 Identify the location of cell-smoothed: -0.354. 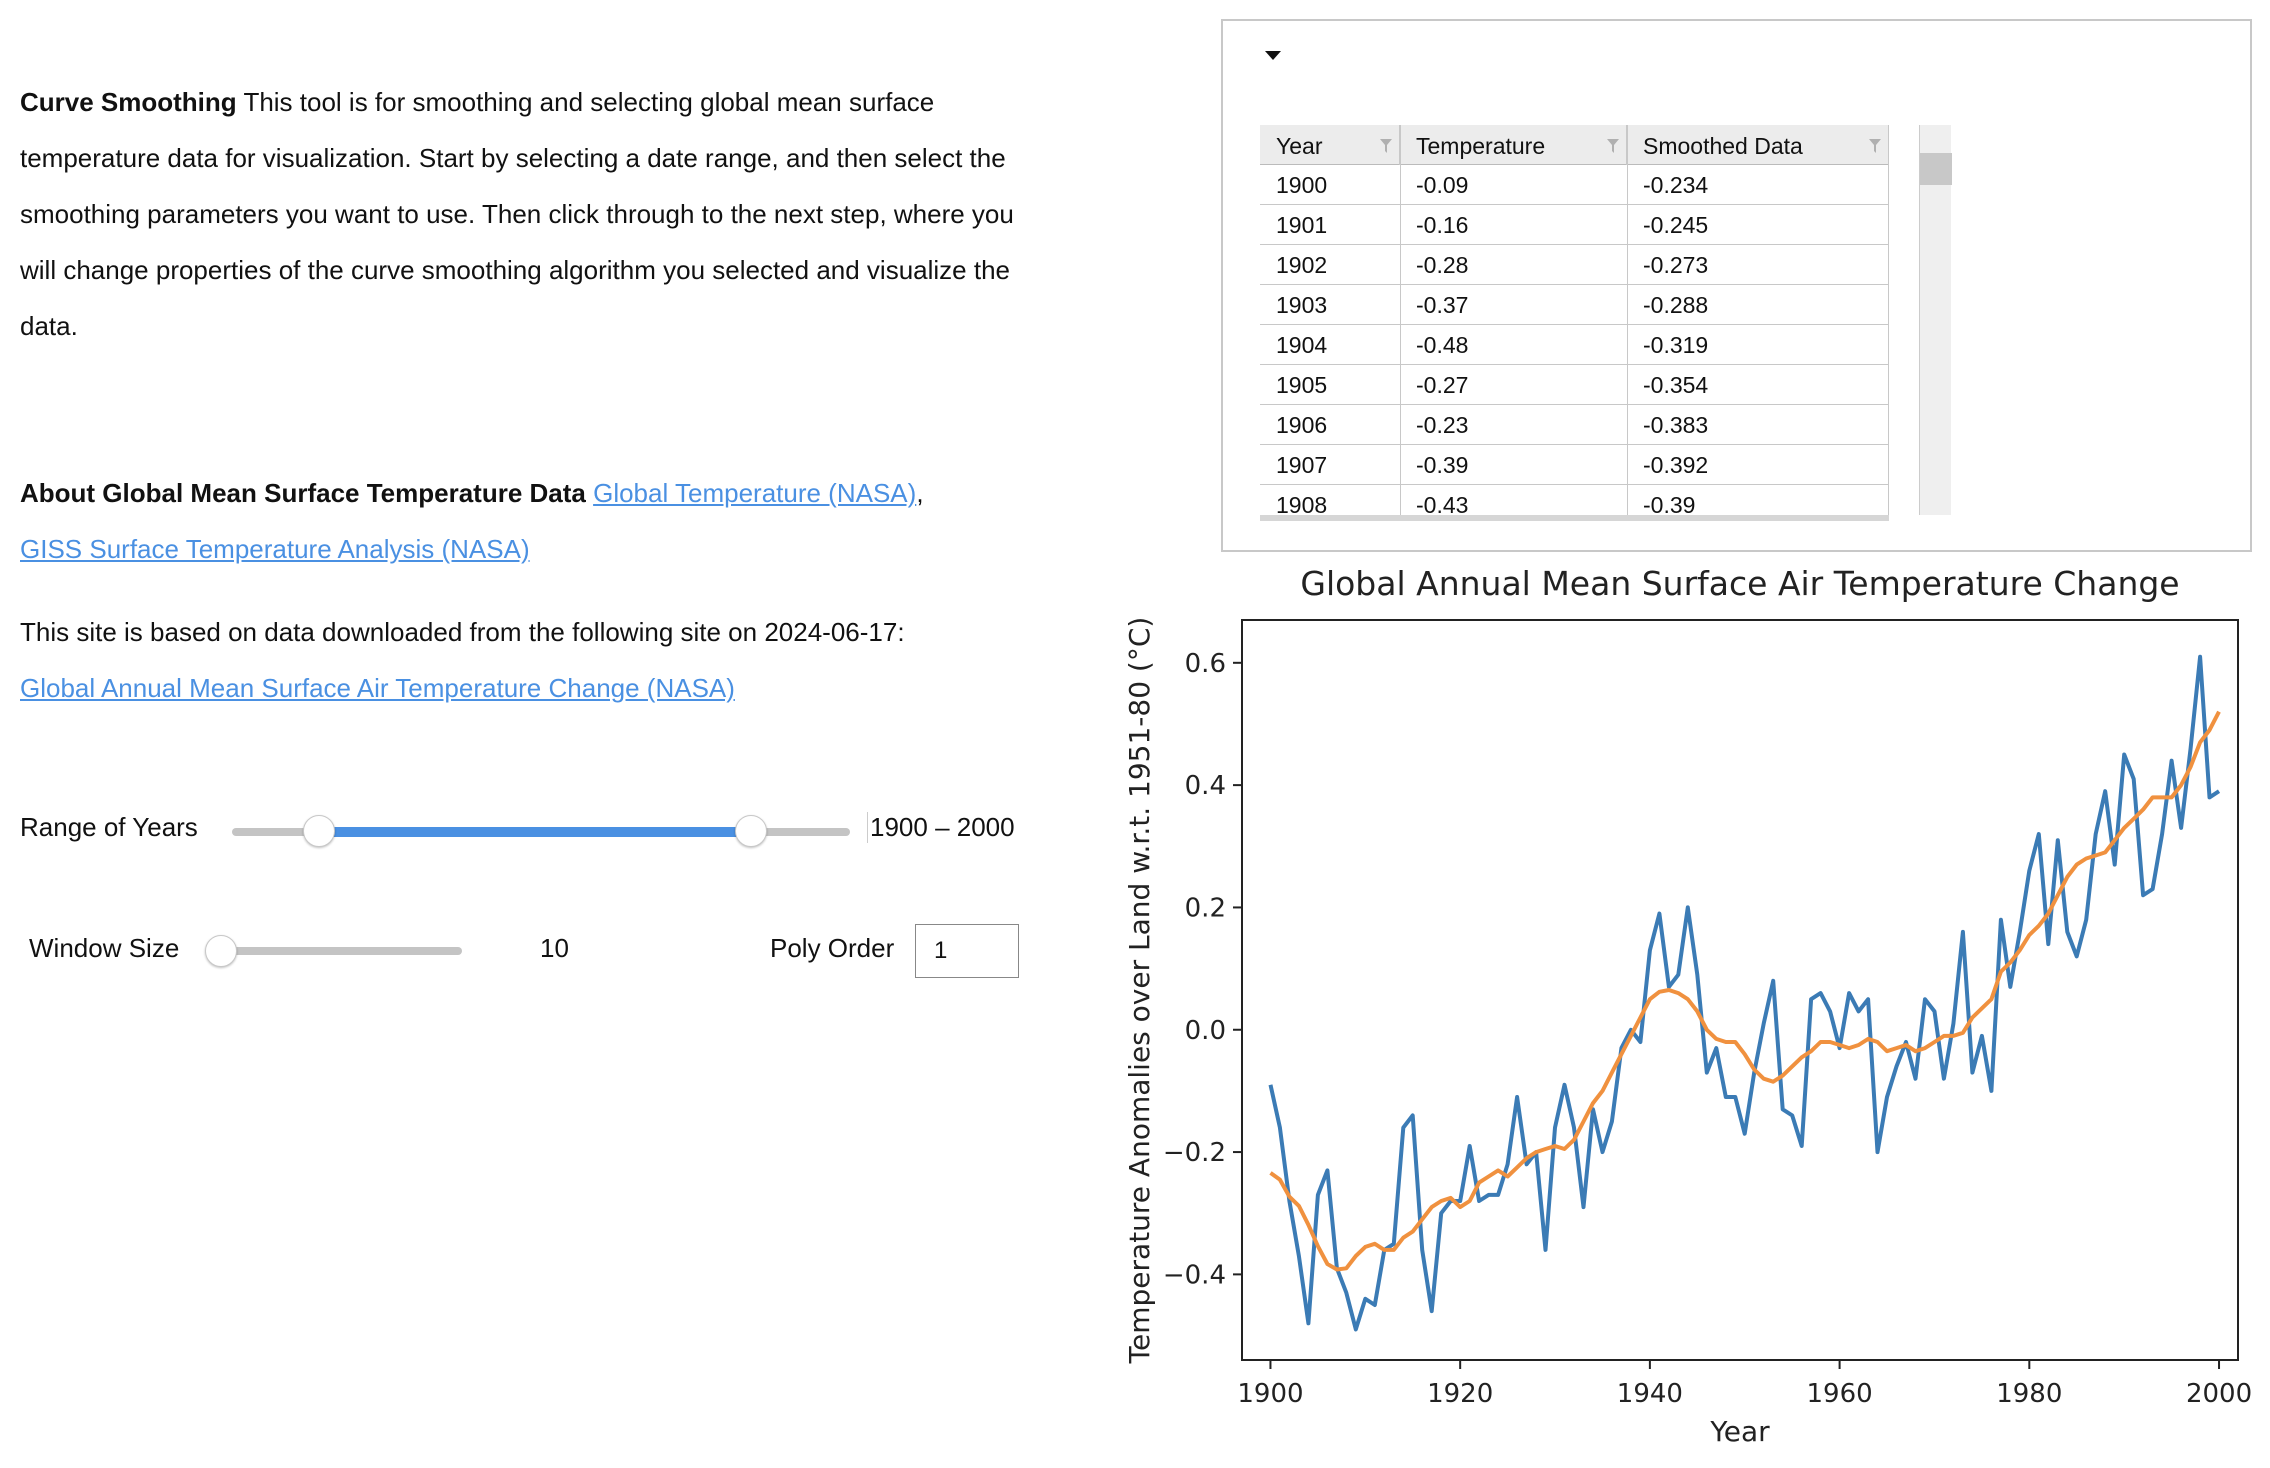
(1676, 385).